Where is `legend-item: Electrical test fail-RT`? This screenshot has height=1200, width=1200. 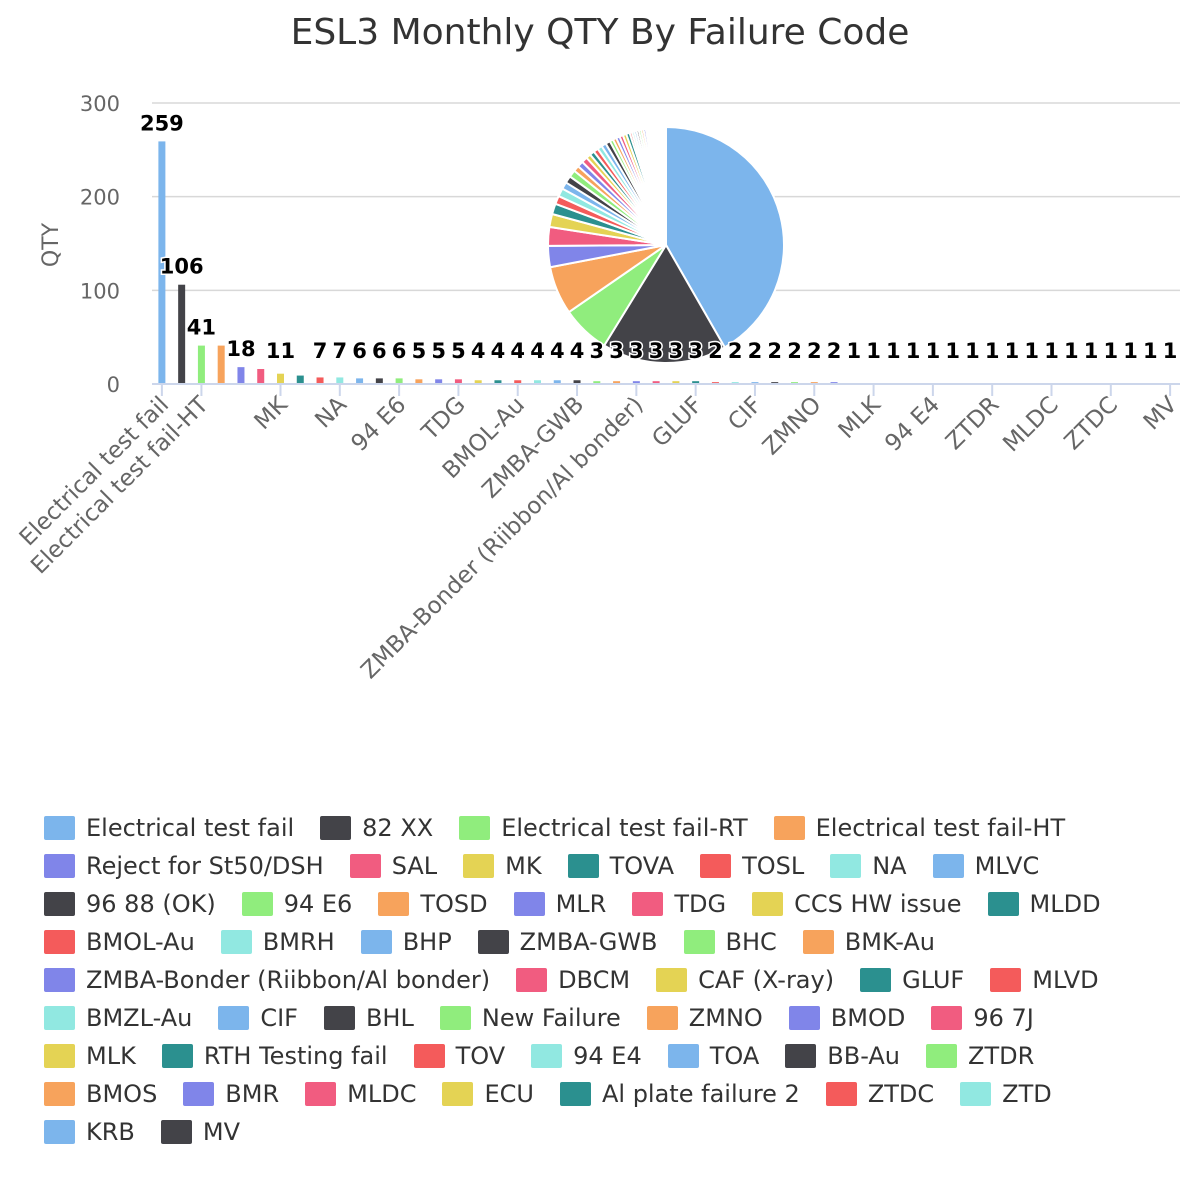 legend-item: Electrical test fail-RT is located at coordinates (603, 828).